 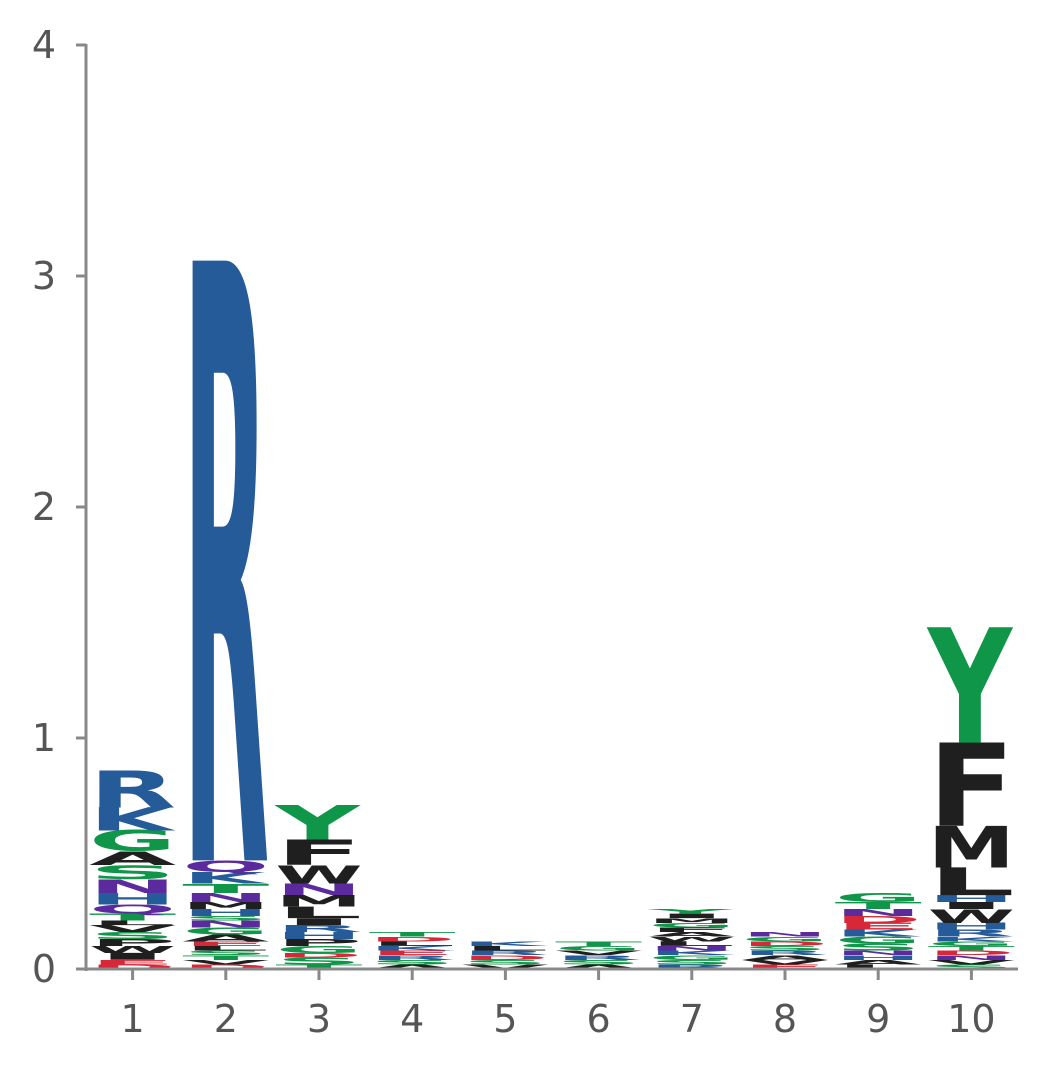 What do you see at coordinates (226, 1019) in the screenshot?
I see `x-tick-label: 2` at bounding box center [226, 1019].